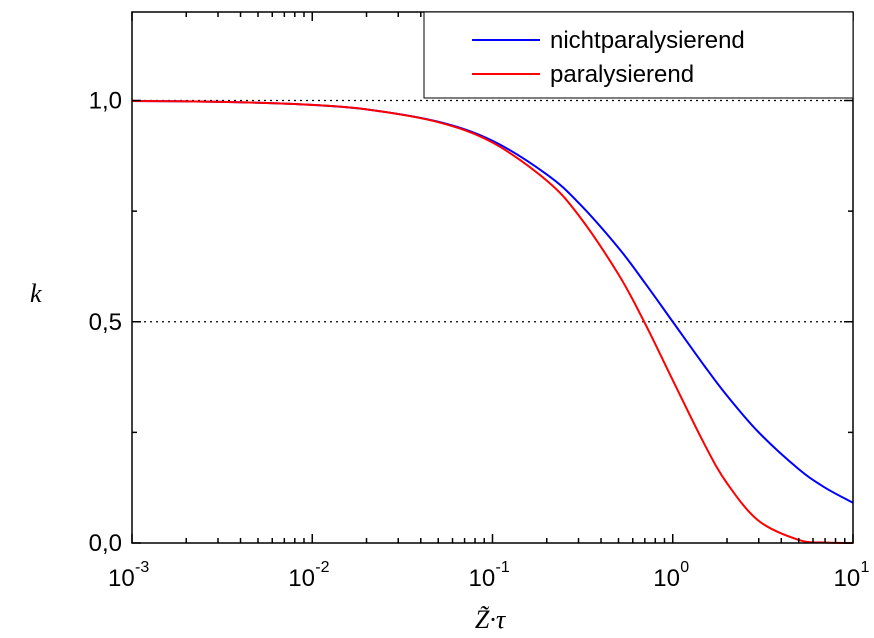  I want to click on x-tick-label: 10 1, so click(852, 575).